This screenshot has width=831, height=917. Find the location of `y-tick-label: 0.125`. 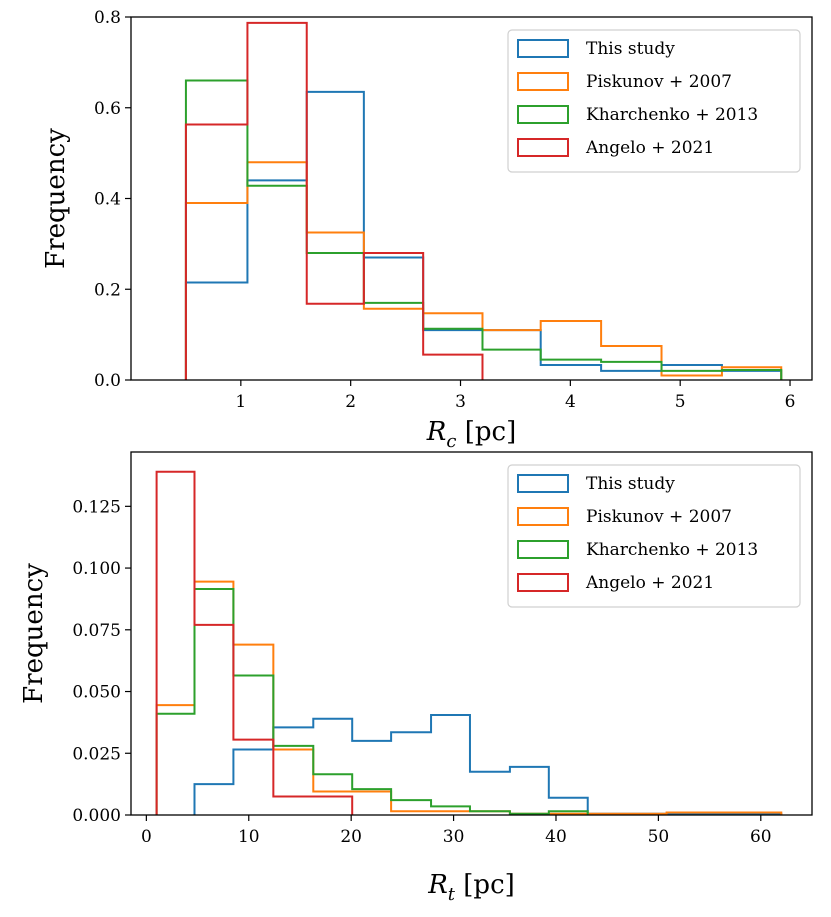

y-tick-label: 0.125 is located at coordinates (96, 507).